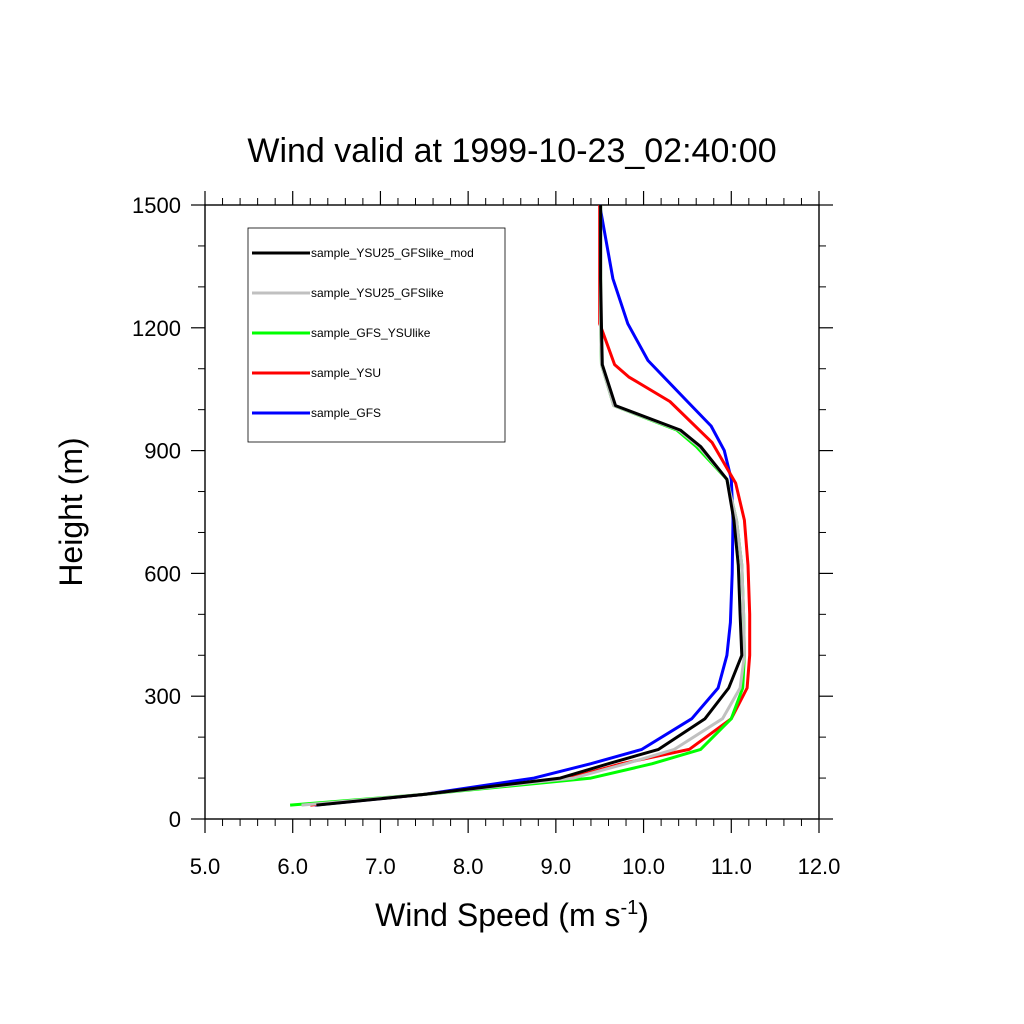 This screenshot has height=1024, width=1024. I want to click on y-tick-label: 600, so click(162, 573).